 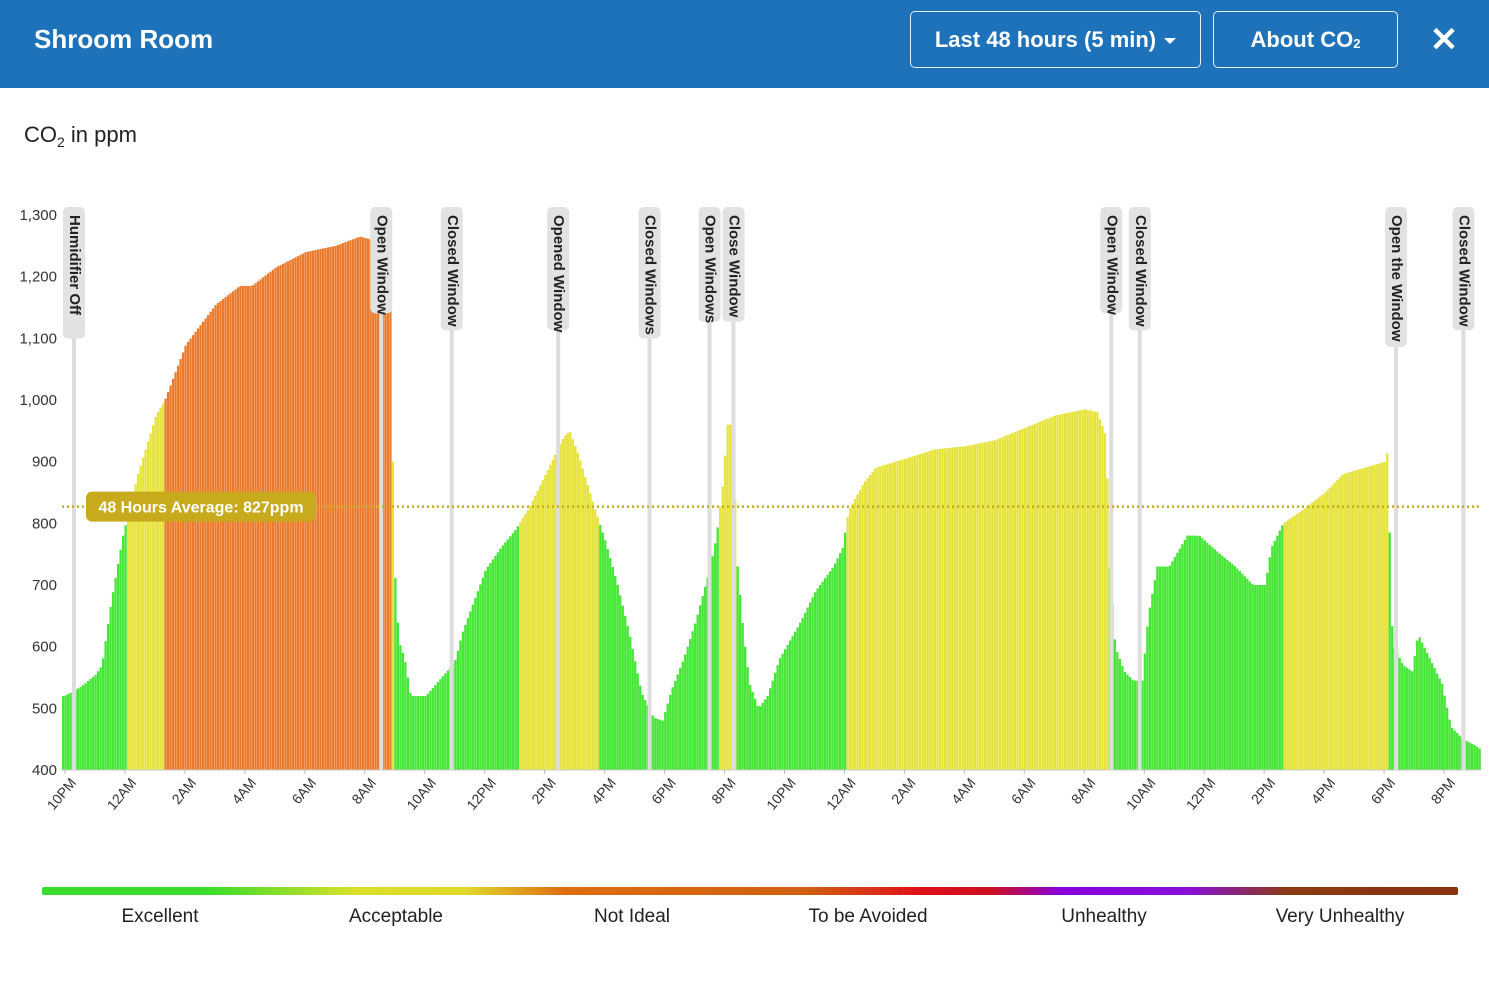 I want to click on average-label: 48 Hours Average: 827ppm, so click(x=200, y=508).